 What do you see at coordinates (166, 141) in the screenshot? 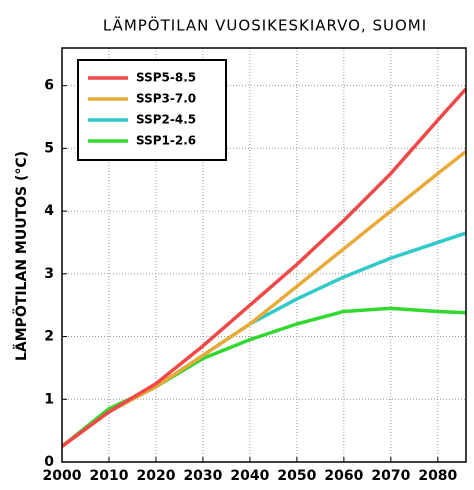
I see `legend-label: SSP1-2.6` at bounding box center [166, 141].